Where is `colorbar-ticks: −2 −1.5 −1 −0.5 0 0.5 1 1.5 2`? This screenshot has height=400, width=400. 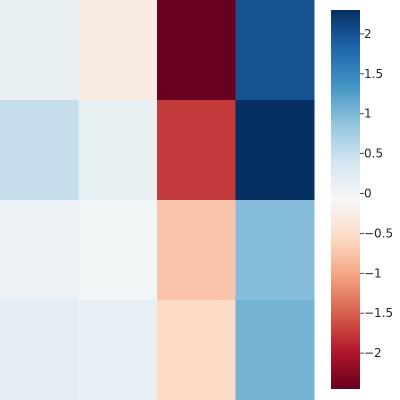
colorbar-ticks: −2 −1.5 −1 −0.5 0 0.5 1 1.5 2 is located at coordinates (376, 193).